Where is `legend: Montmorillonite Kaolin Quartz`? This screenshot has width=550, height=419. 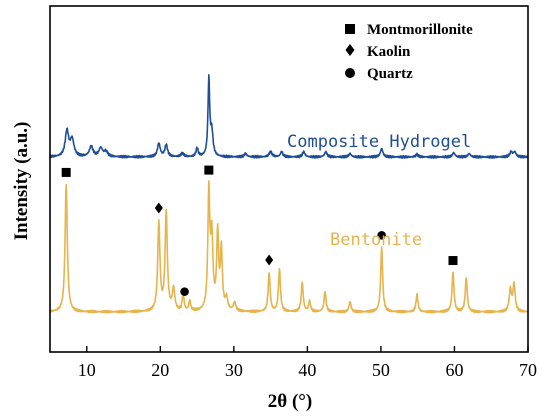
legend: Montmorillonite Kaolin Quartz is located at coordinates (409, 52).